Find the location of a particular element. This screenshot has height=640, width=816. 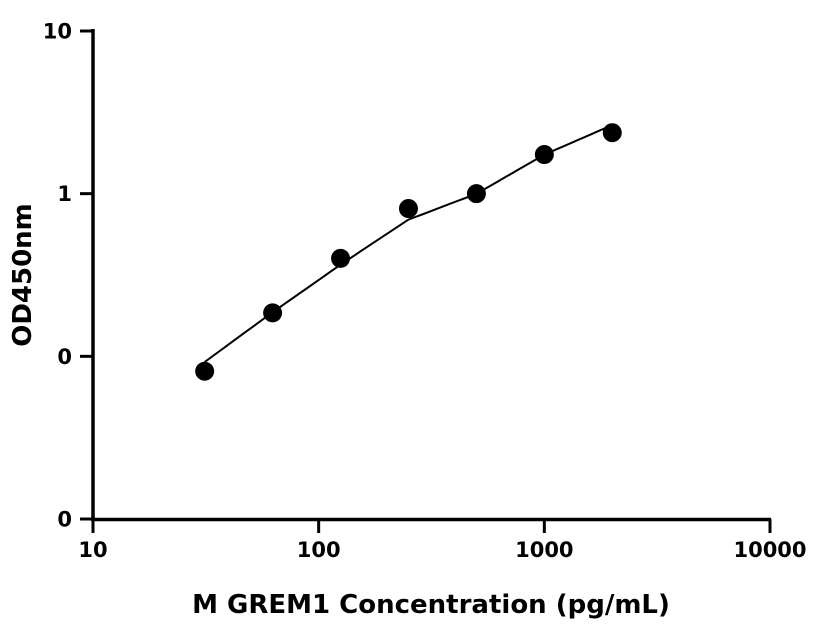

x-tick-label: 100 is located at coordinates (319, 550).